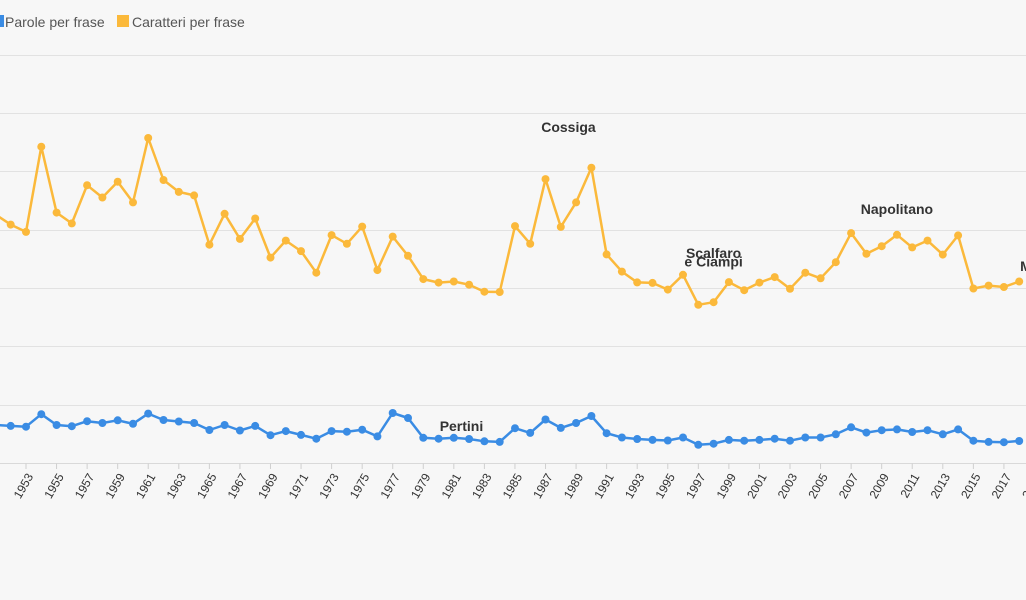 The height and width of the screenshot is (600, 1026). I want to click on legend-item-parole: Parole per frase, so click(52, 22).